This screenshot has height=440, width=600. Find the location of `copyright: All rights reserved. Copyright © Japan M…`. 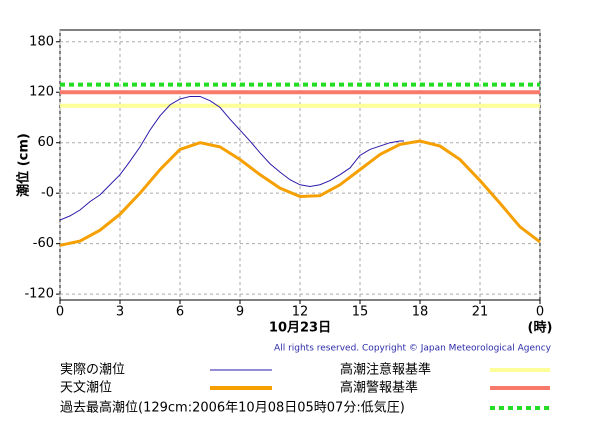

copyright: All rights reserved. Copyright © Japan M… is located at coordinates (413, 349).